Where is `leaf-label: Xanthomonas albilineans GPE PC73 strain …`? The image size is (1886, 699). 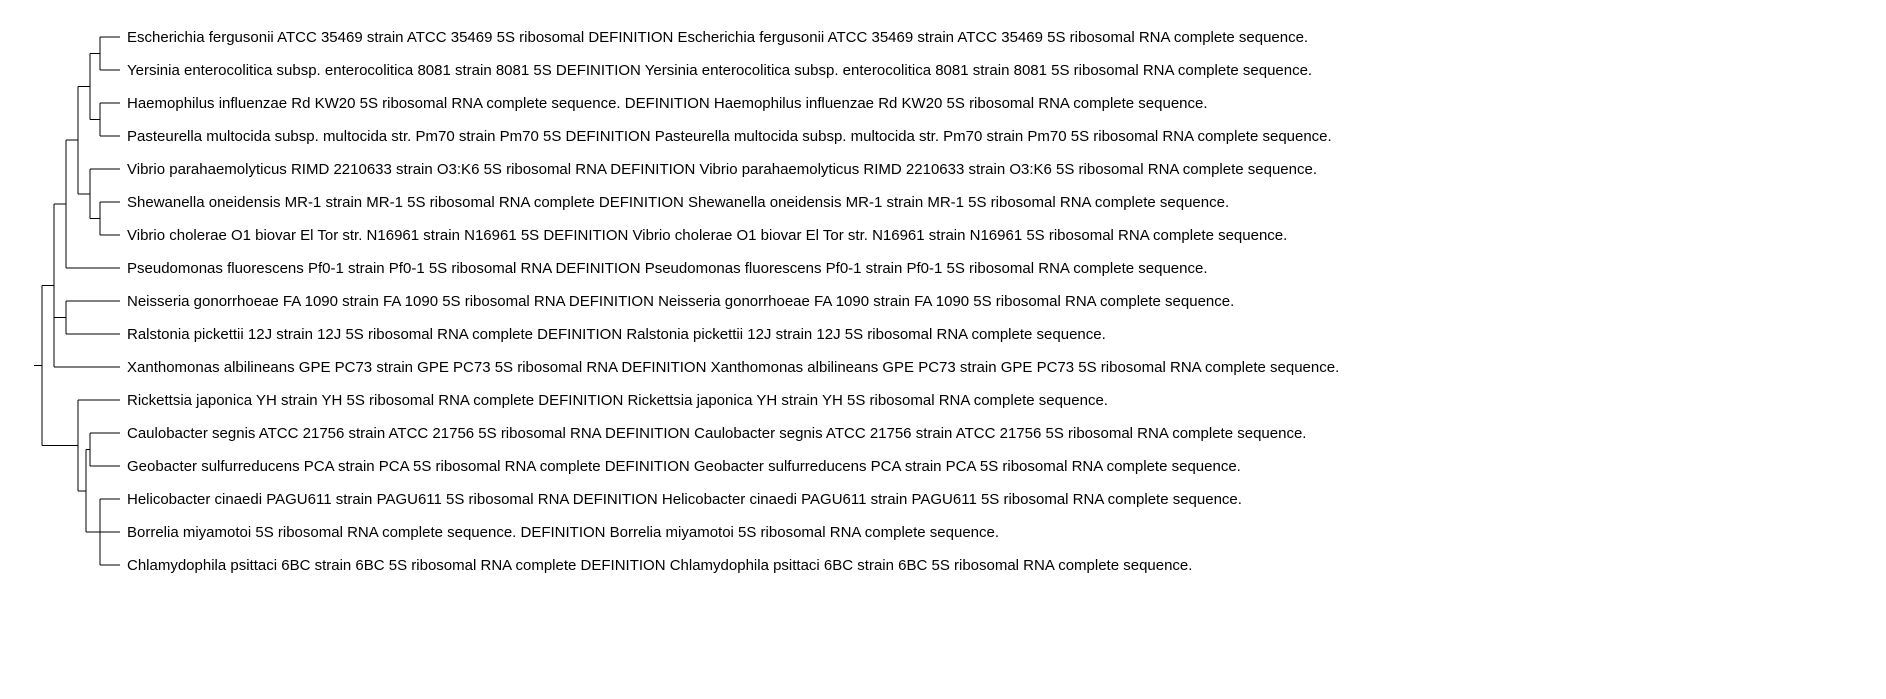 leaf-label: Xanthomonas albilineans GPE PC73 strain … is located at coordinates (733, 367).